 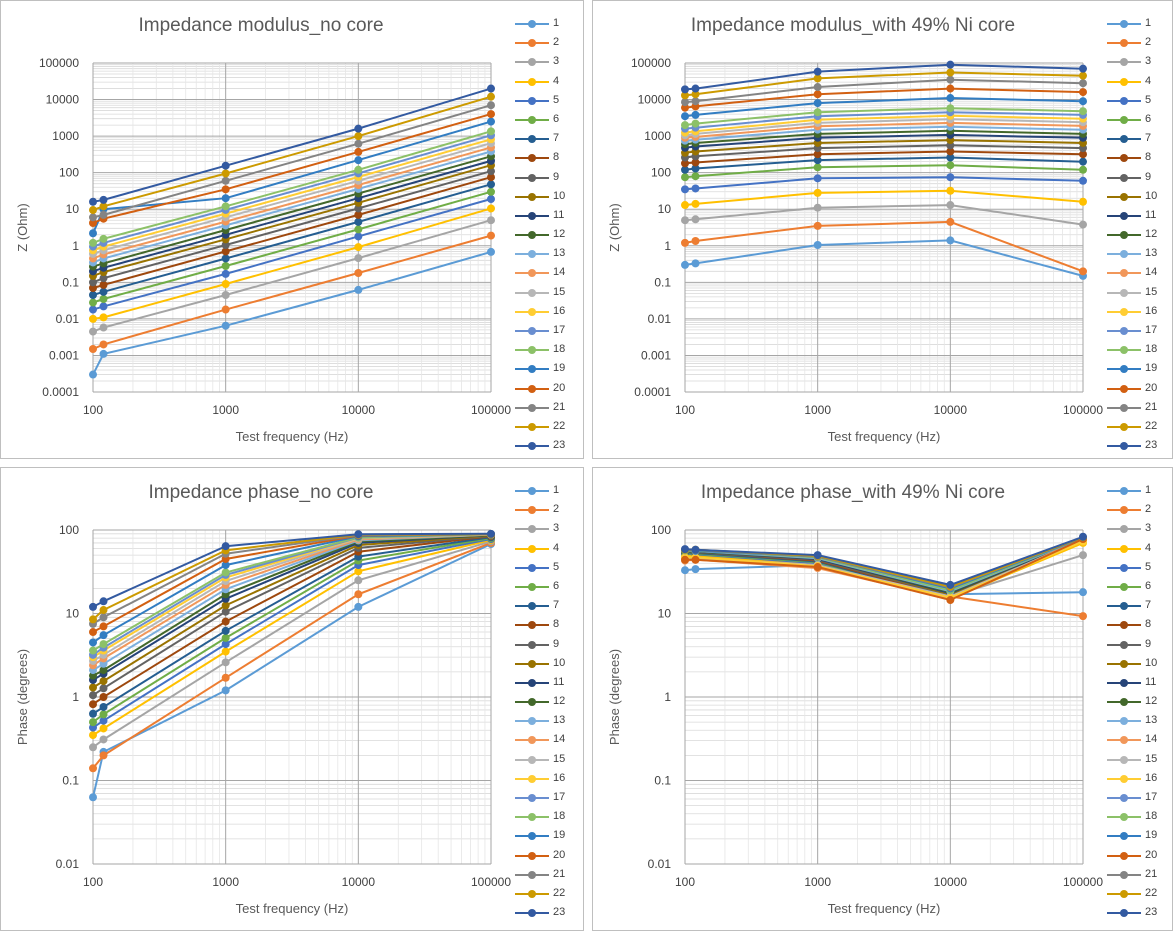 I want to click on legend-label: 15, so click(x=1151, y=291).